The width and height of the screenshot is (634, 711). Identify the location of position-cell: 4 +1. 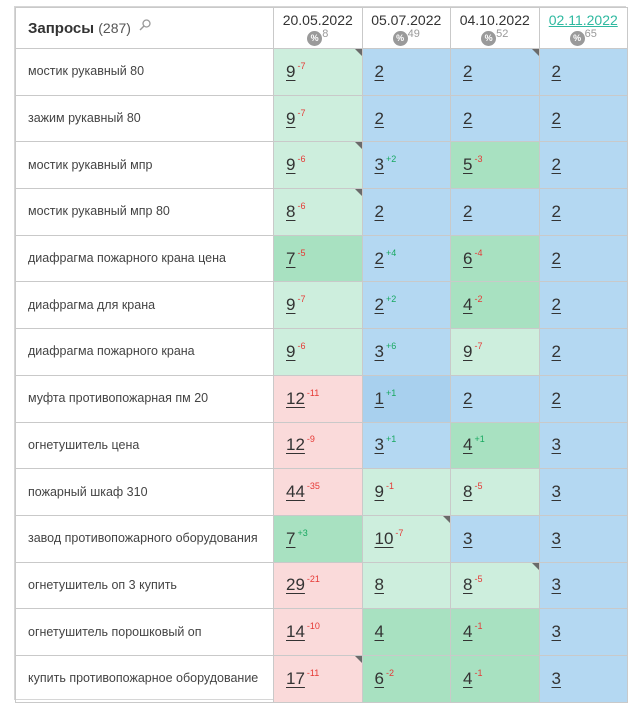
(495, 445).